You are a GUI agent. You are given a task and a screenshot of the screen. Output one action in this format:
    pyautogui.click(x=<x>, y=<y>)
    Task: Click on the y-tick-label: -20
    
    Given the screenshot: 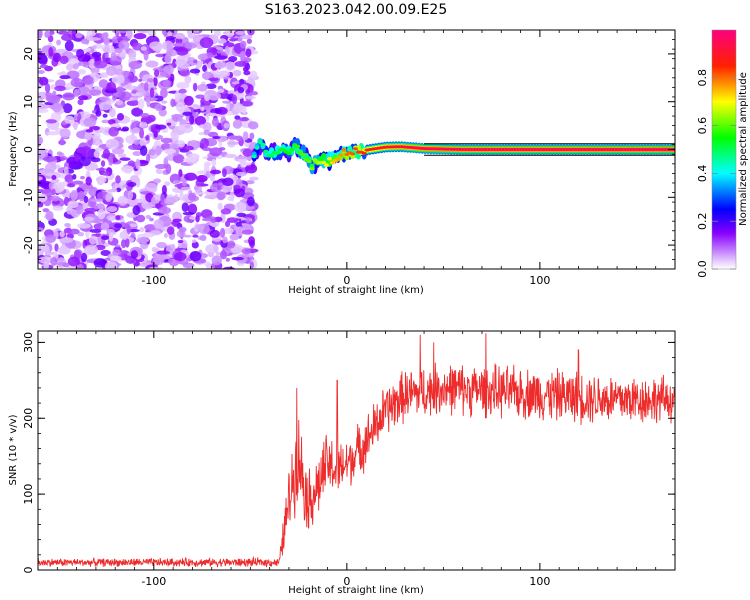 What is the action you would take?
    pyautogui.click(x=28, y=245)
    